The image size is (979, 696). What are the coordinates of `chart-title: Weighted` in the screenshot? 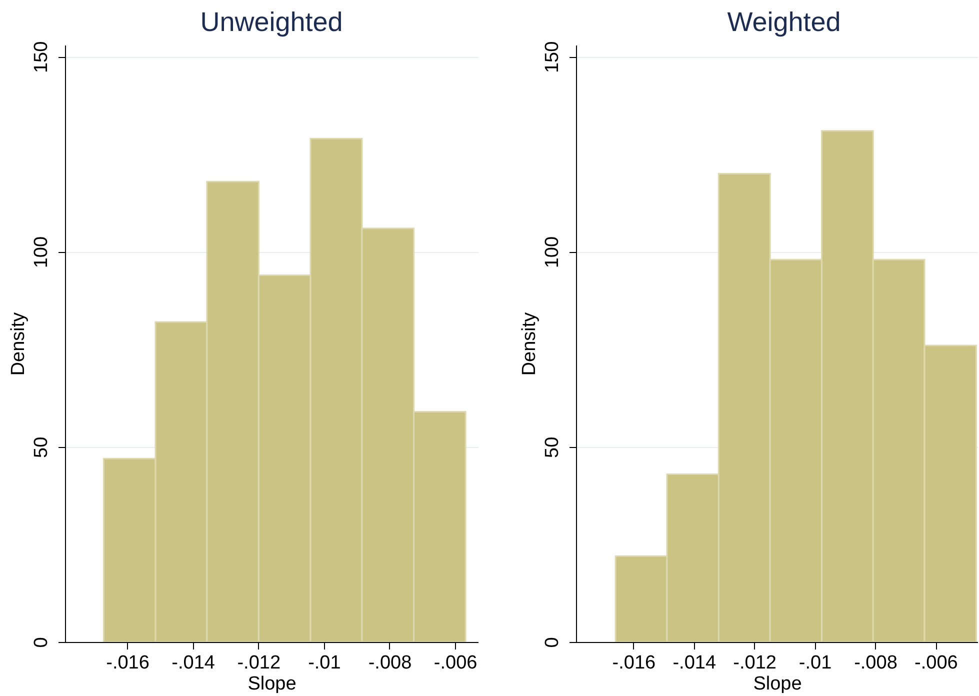 It's located at (784, 21).